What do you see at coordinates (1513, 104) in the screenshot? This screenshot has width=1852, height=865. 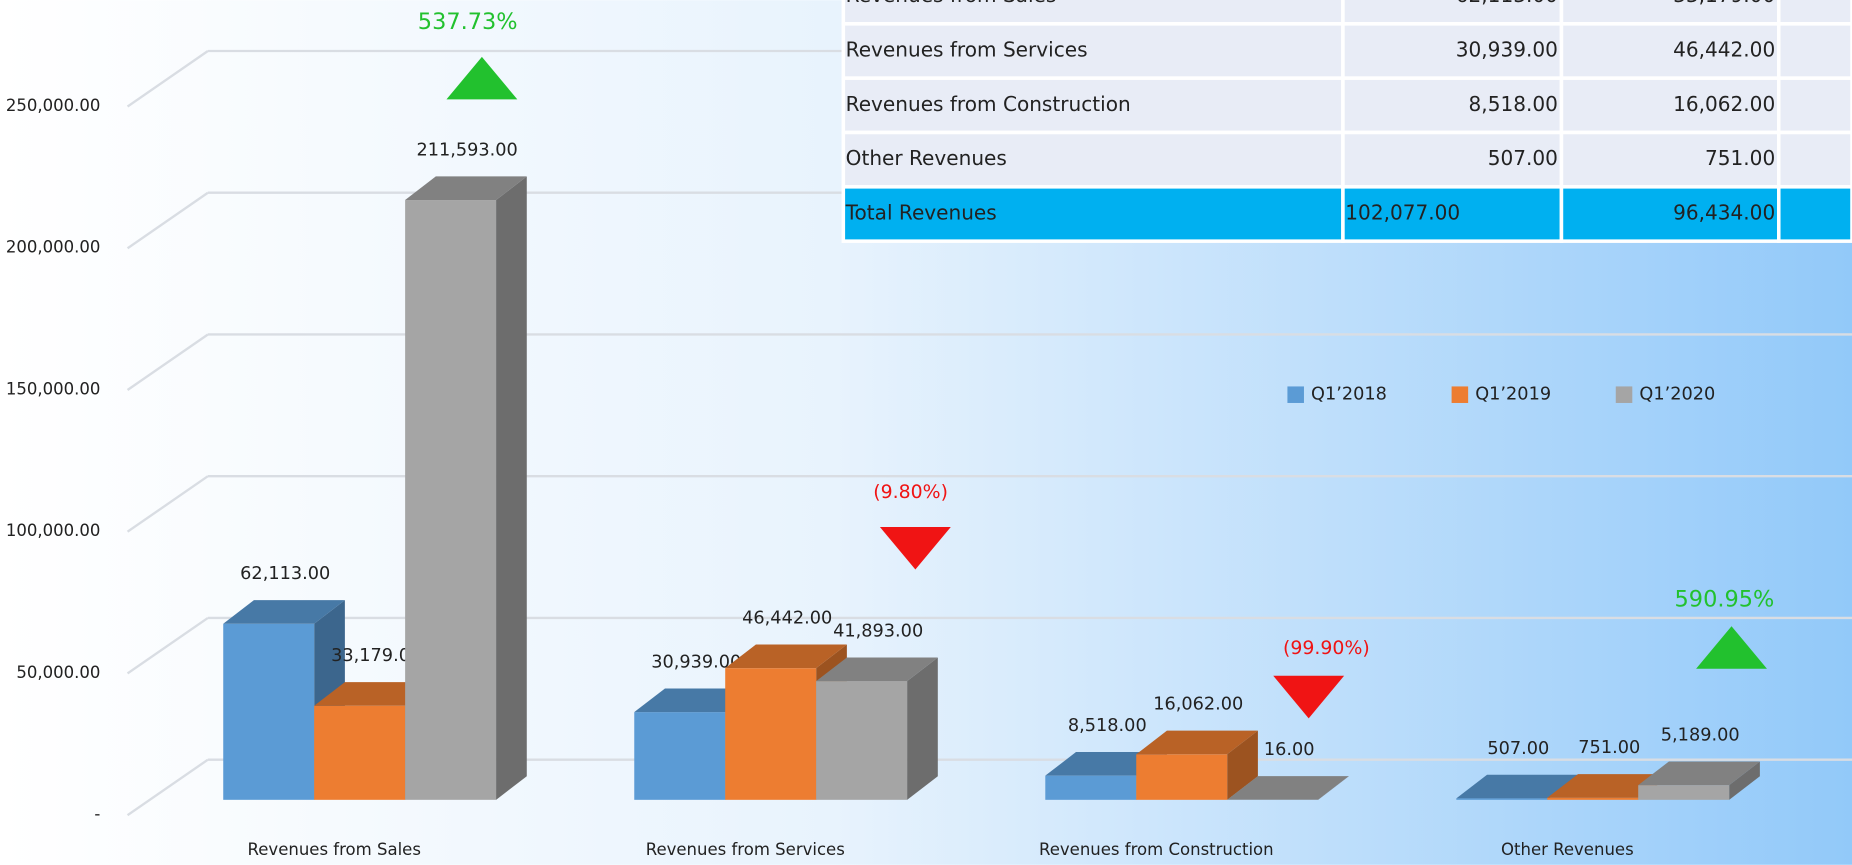 I see `table-text: 8,518.00` at bounding box center [1513, 104].